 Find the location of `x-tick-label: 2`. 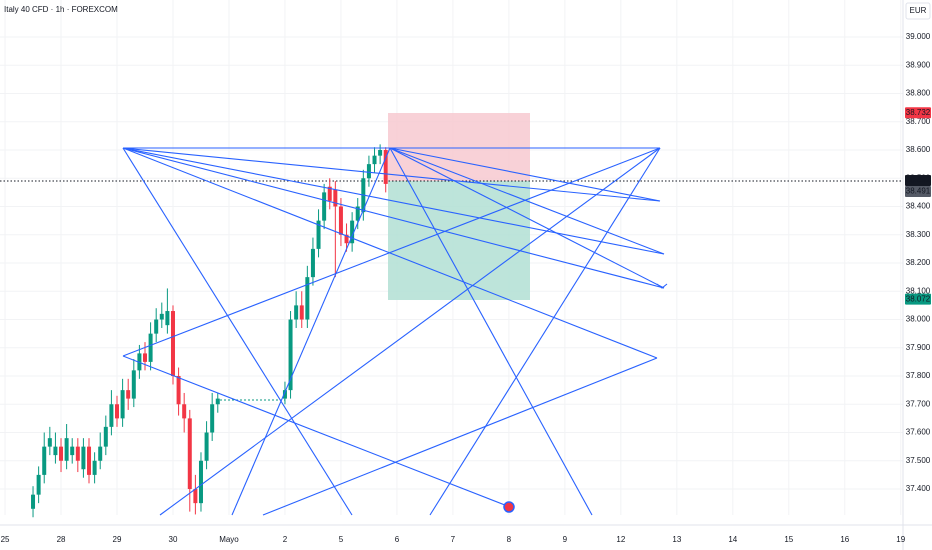

x-tick-label: 2 is located at coordinates (285, 539).